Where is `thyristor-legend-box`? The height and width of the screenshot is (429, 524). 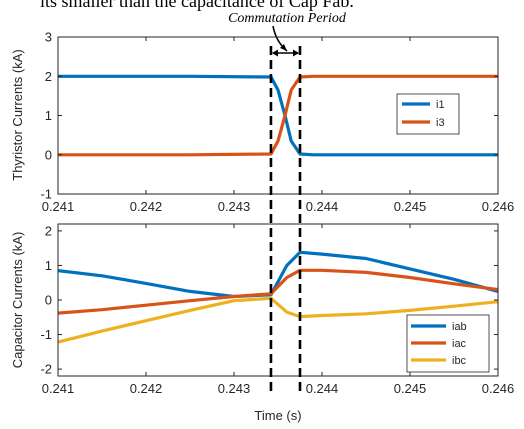
thyristor-legend-box is located at coordinates (428, 114).